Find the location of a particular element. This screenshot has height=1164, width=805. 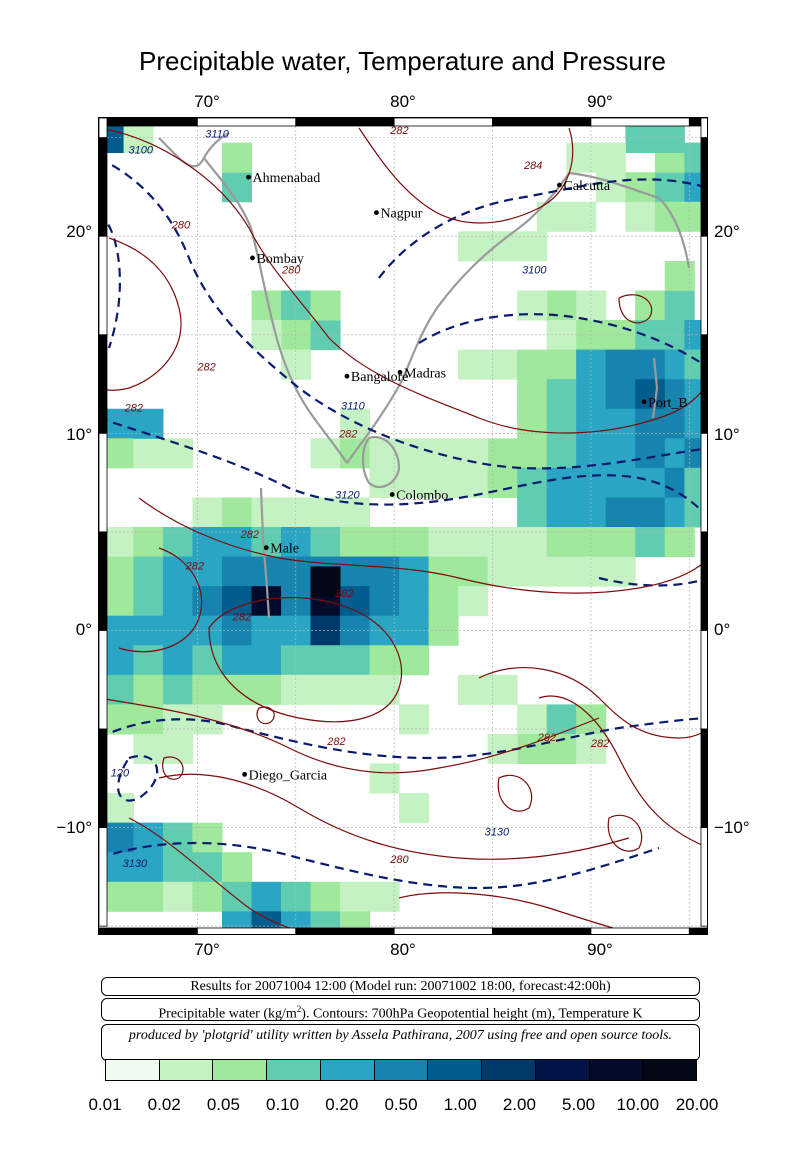

city-marker: Male is located at coordinates (281, 549).